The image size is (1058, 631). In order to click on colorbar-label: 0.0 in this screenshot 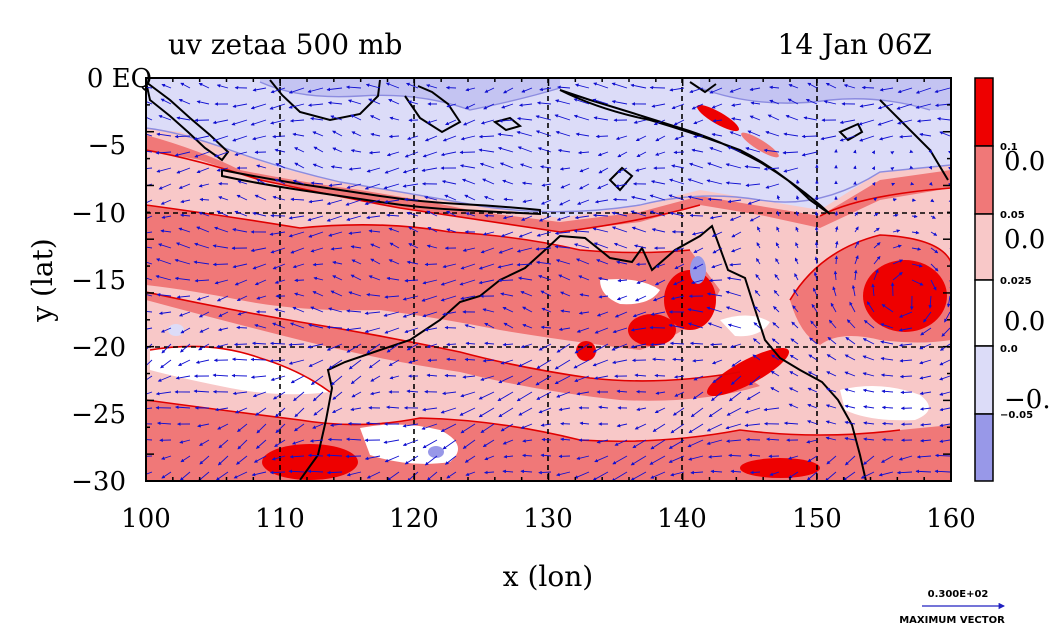, I will do `click(1009, 349)`.